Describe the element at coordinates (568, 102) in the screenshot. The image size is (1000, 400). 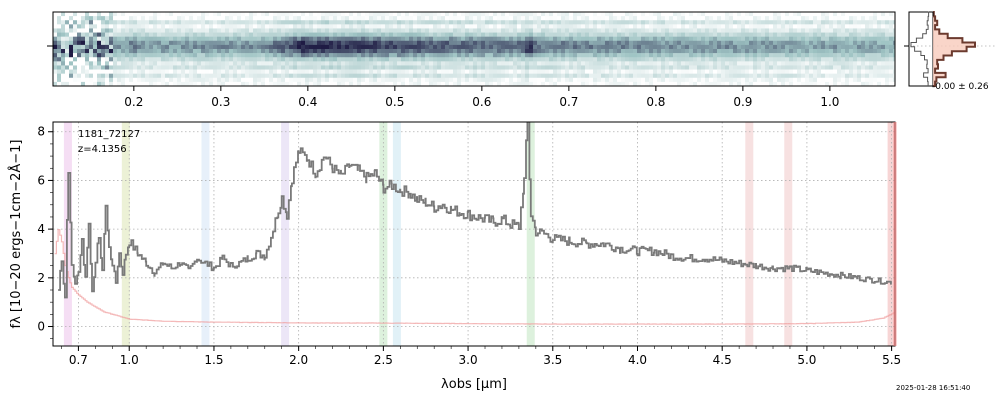
I see `top-tick-label: 0.7` at that location.